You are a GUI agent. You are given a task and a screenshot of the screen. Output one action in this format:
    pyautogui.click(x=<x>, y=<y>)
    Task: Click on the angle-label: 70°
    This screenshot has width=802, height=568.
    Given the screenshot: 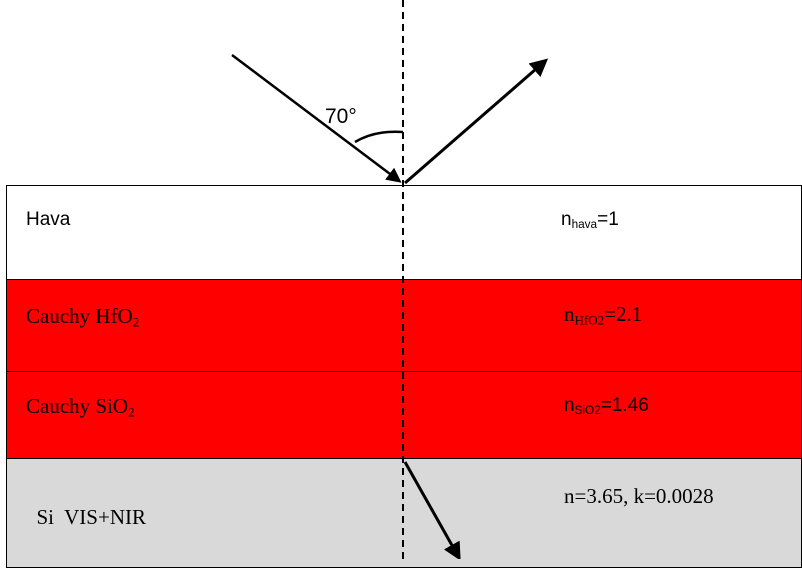 What is the action you would take?
    pyautogui.click(x=341, y=116)
    